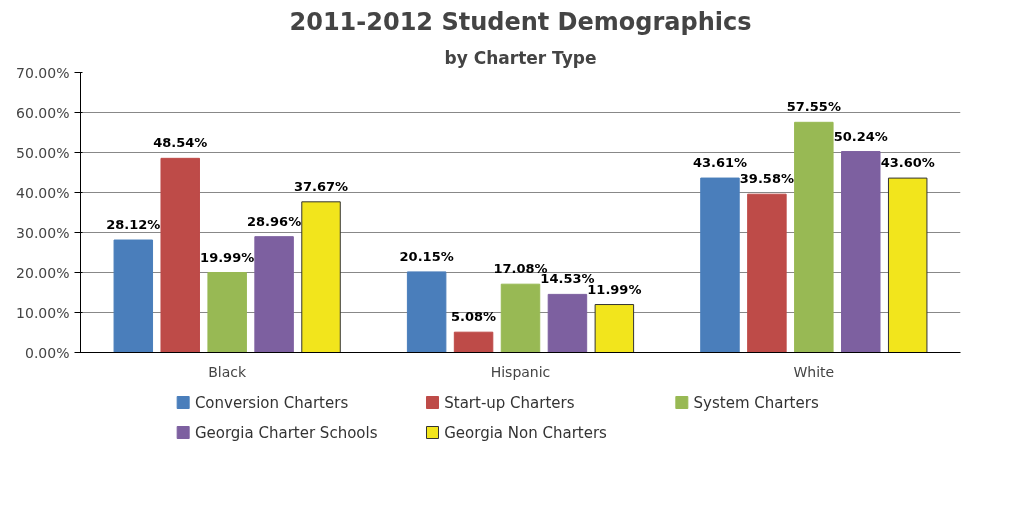 The height and width of the screenshot is (524, 1017). I want to click on legend-label: Start-up Charters, so click(509, 402).